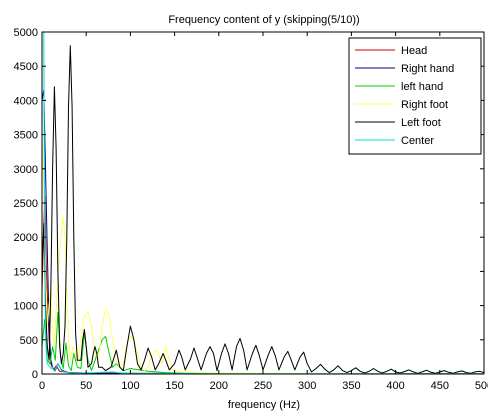 Image resolution: width=488 pixels, height=420 pixels. Describe the element at coordinates (29, 341) in the screenshot. I see `y-tick-label: 500` at that location.